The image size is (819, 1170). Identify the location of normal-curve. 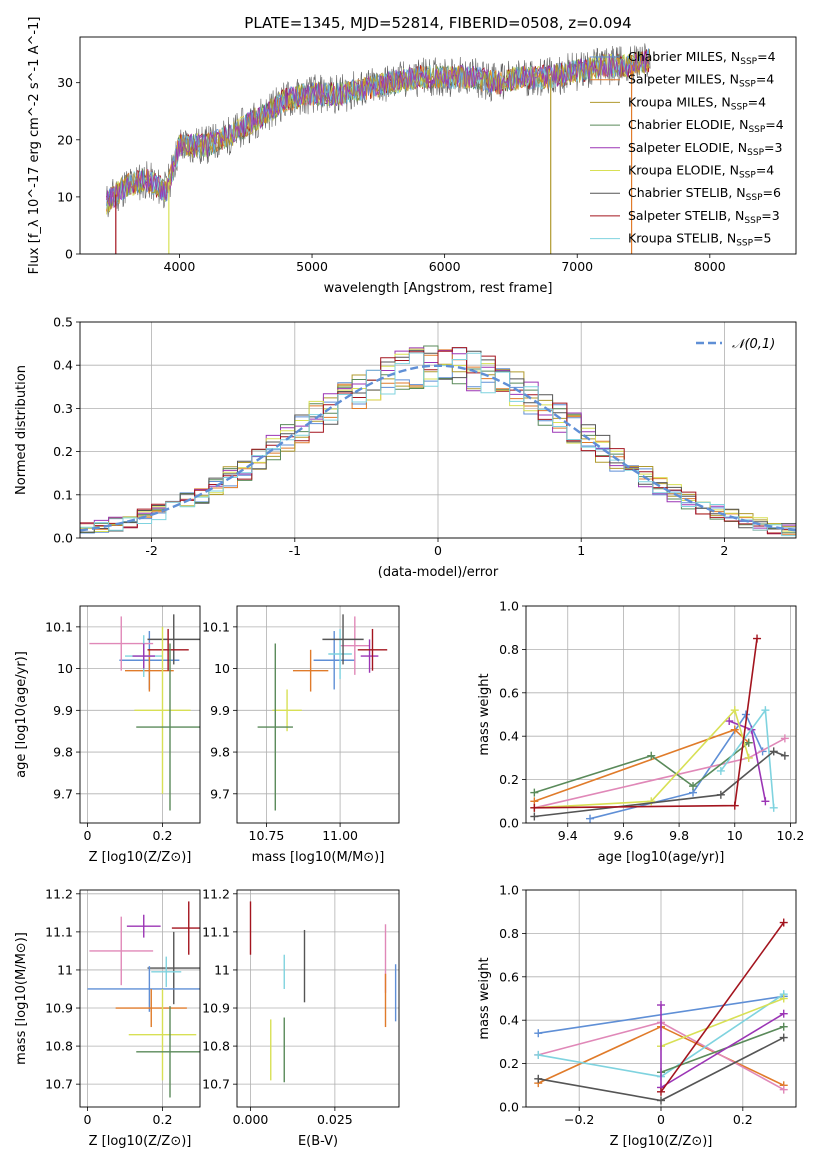
(438, 448).